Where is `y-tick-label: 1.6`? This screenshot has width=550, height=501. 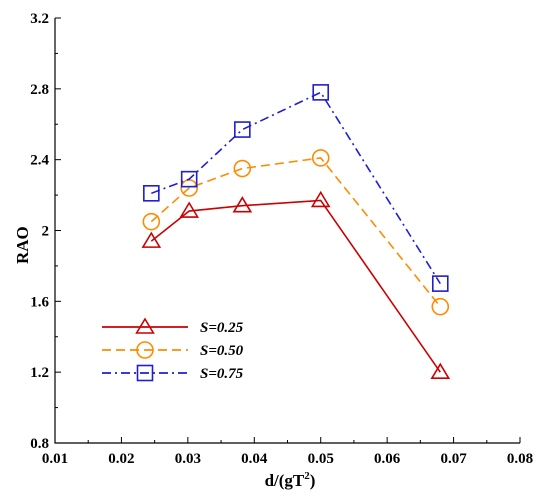
y-tick-label: 1.6 is located at coordinates (39, 302).